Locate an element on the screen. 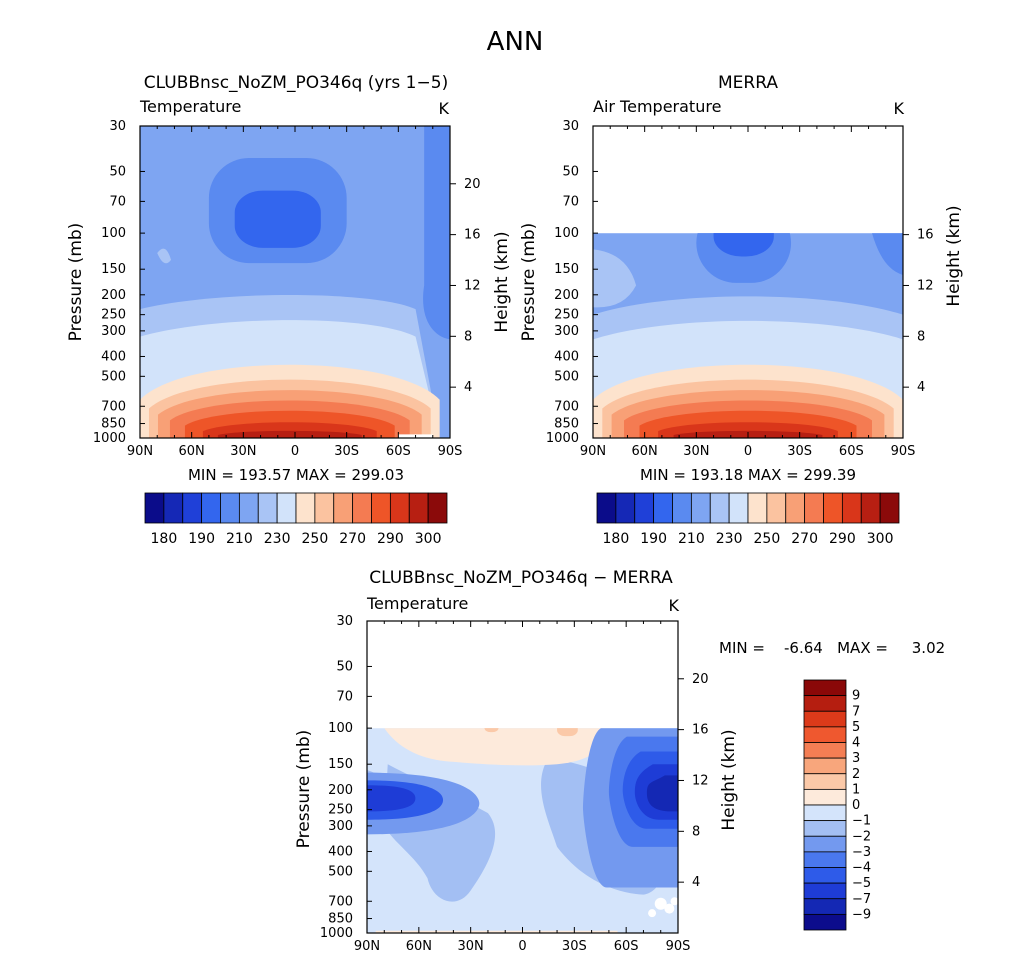 The image size is (1030, 964). y2-tick-label: 16 is located at coordinates (925, 235).